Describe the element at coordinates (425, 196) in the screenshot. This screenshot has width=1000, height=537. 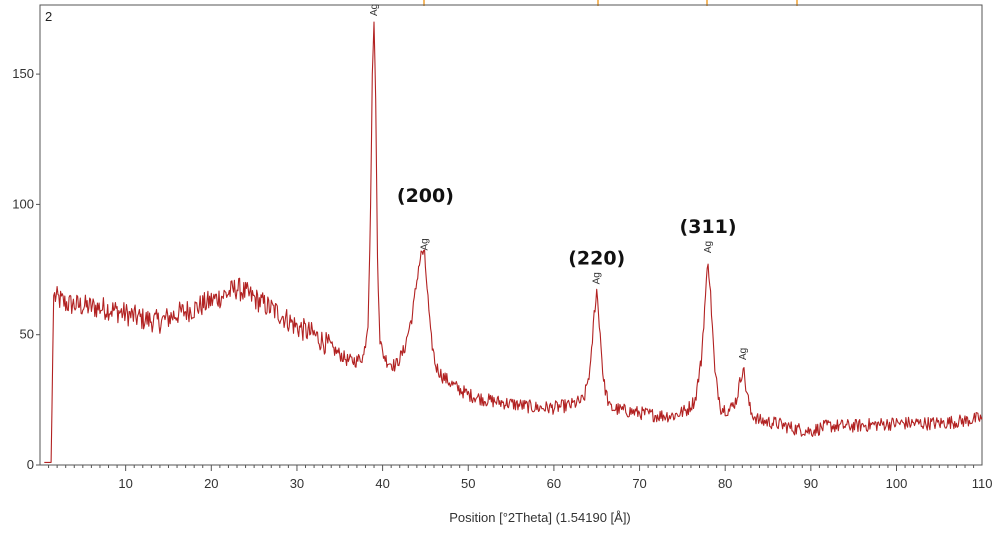
I see `hkl-label: (200)` at that location.